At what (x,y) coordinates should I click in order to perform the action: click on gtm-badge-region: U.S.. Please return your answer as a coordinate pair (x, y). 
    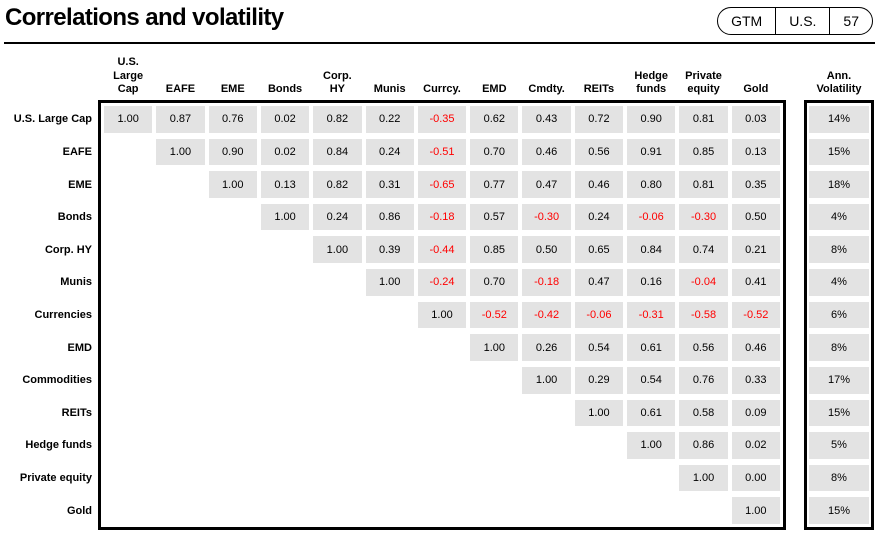
    Looking at the image, I should click on (802, 21).